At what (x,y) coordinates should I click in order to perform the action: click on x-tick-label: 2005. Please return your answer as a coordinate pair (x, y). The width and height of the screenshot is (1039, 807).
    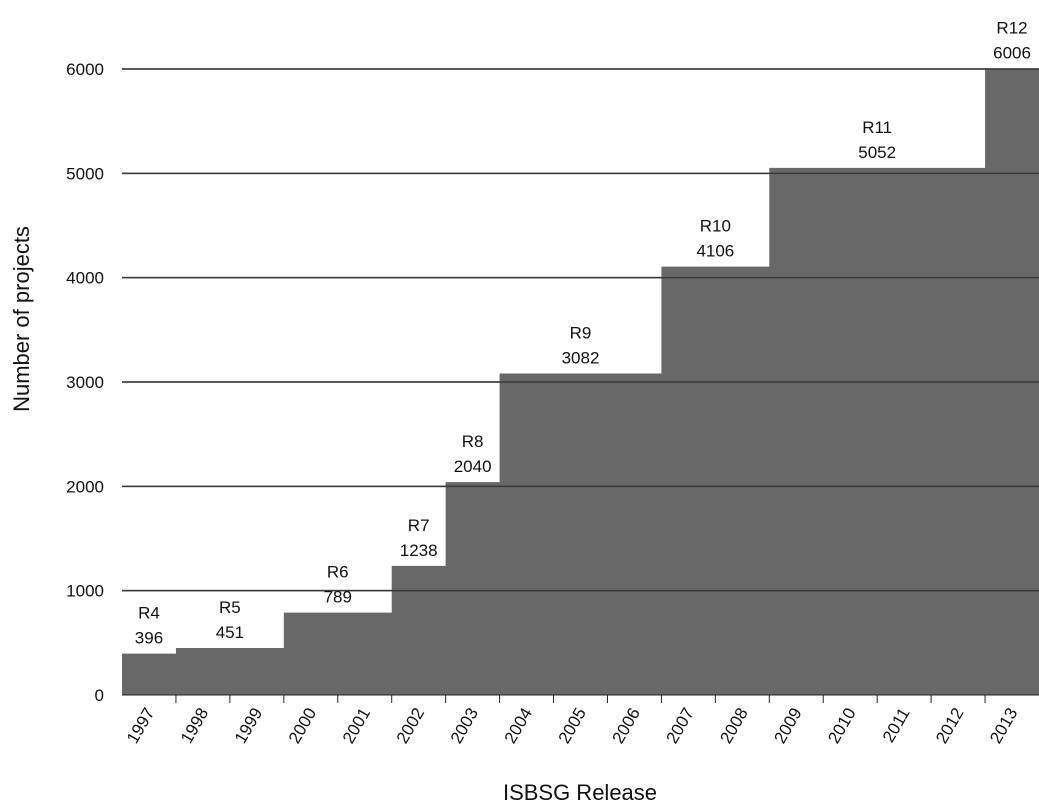
    Looking at the image, I should click on (572, 726).